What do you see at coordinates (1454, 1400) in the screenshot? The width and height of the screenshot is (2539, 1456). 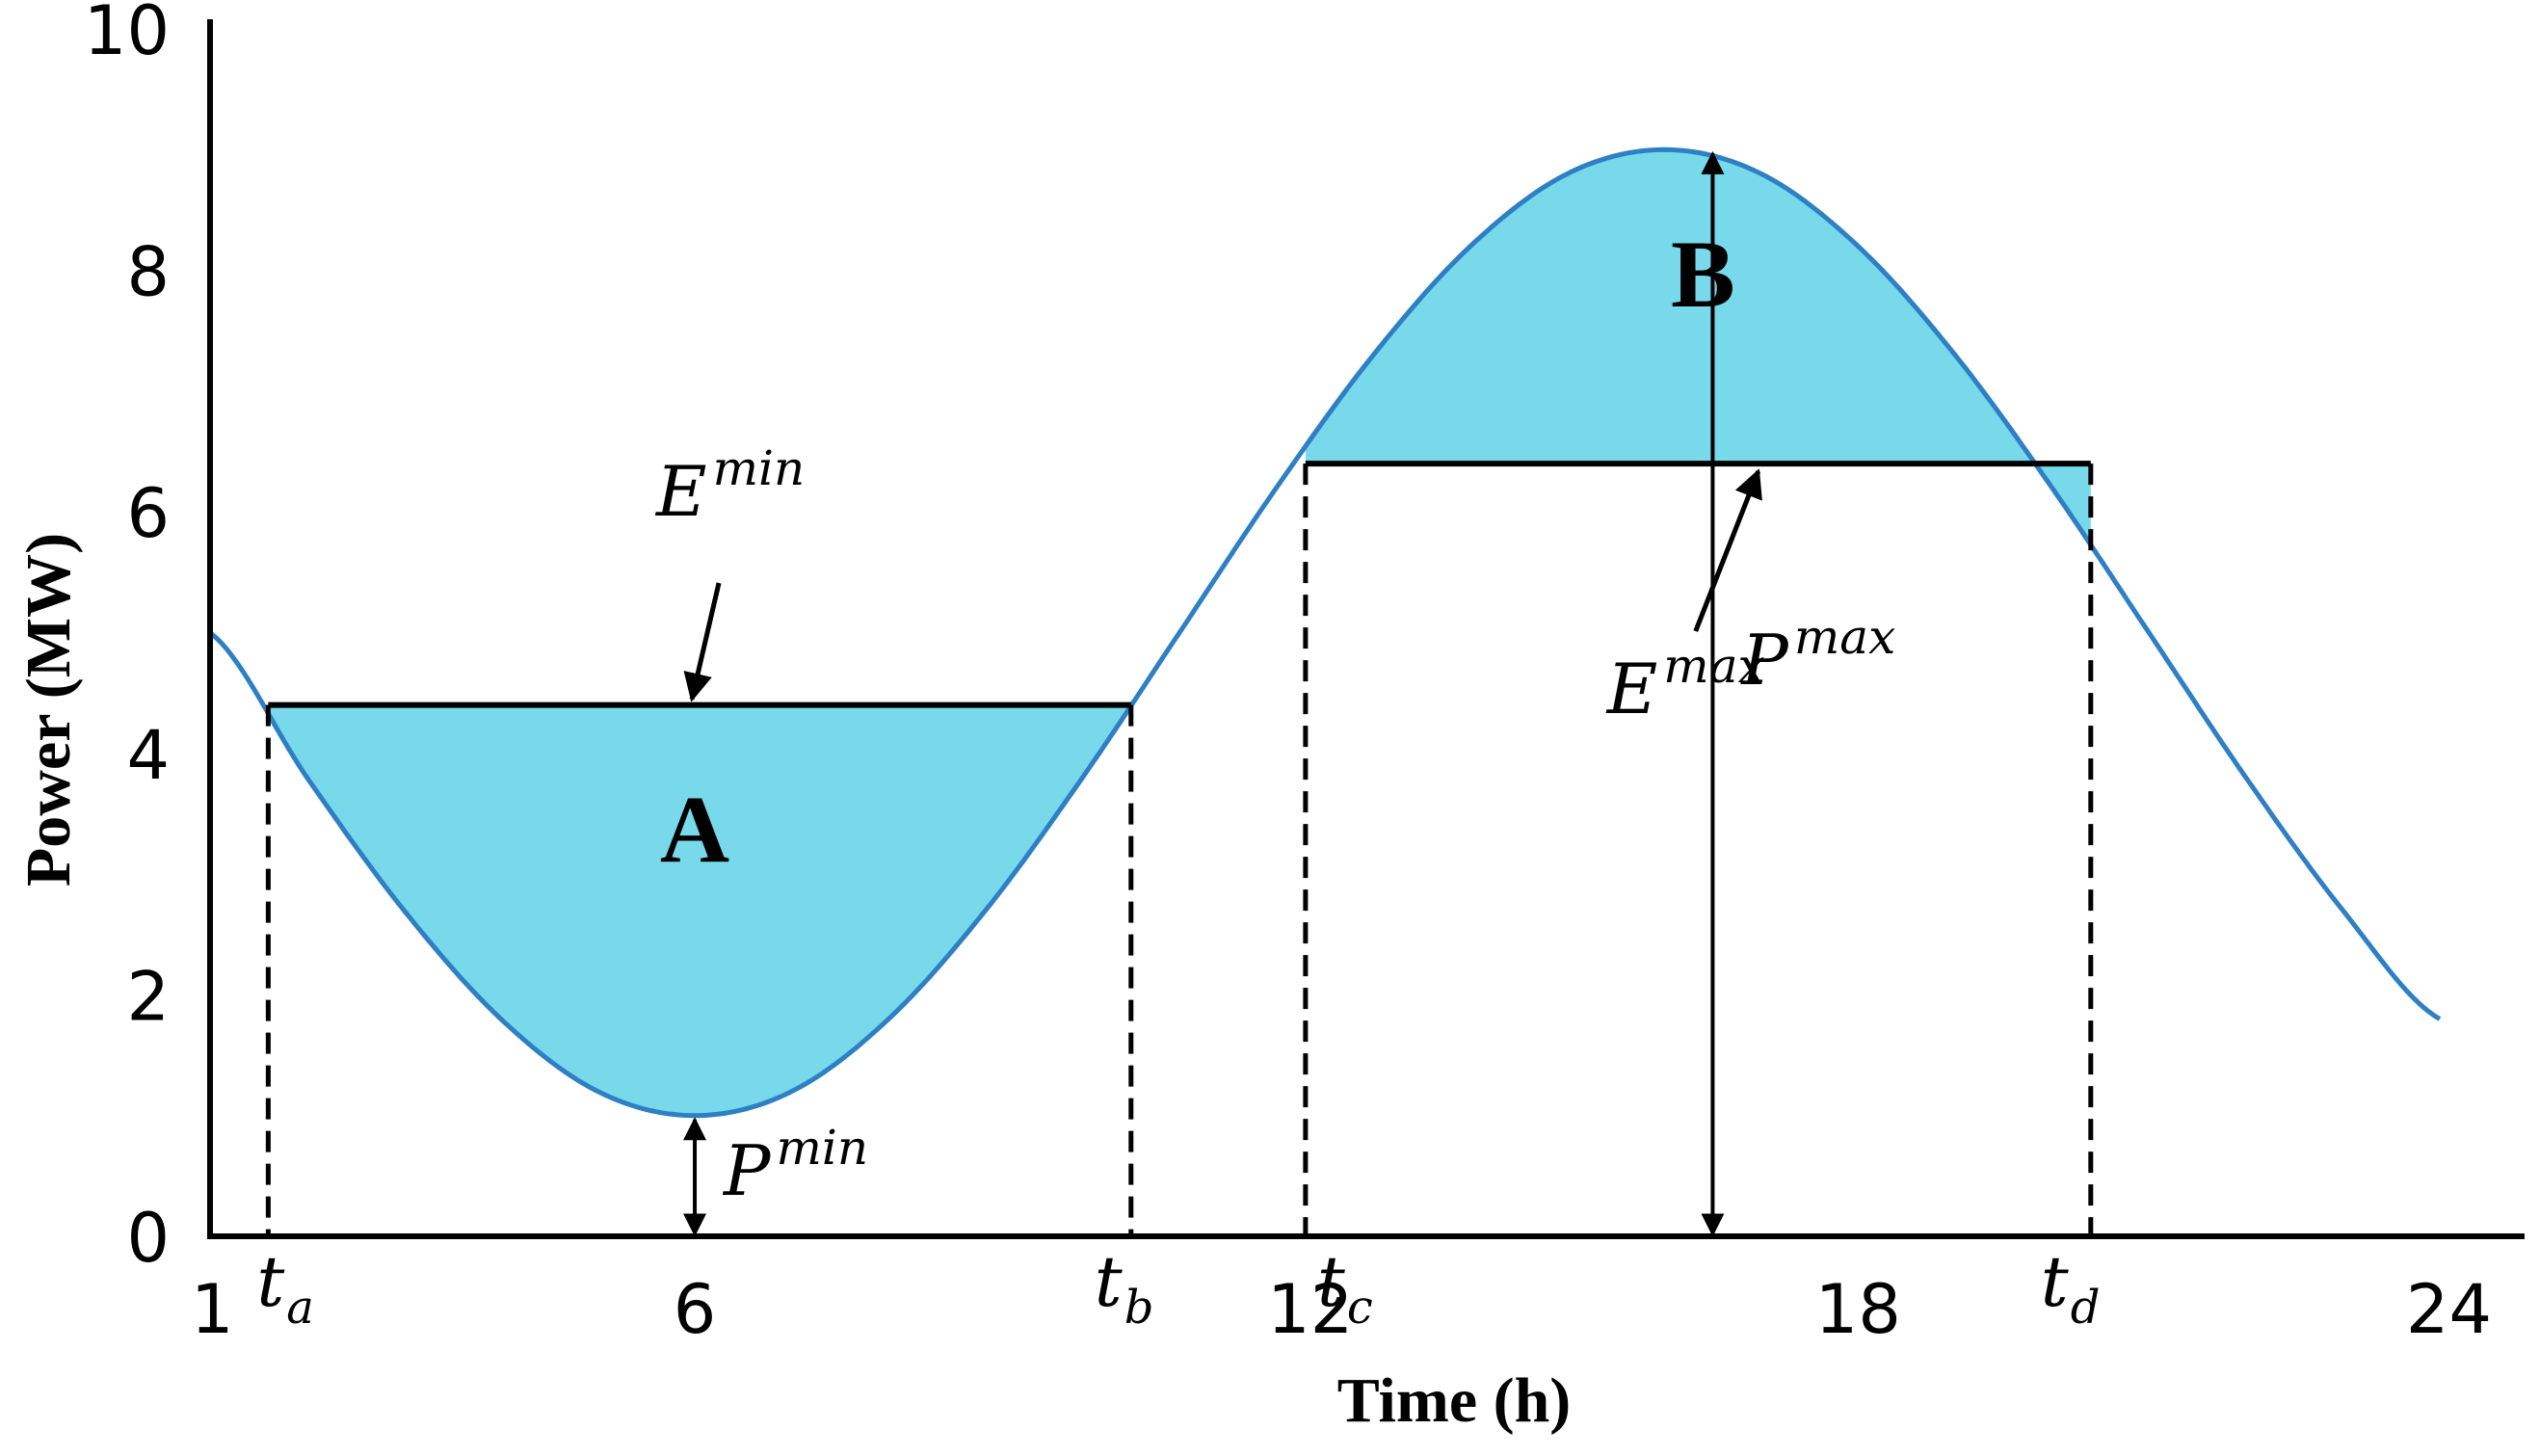 I see `x-axis-title: Time (h)` at bounding box center [1454, 1400].